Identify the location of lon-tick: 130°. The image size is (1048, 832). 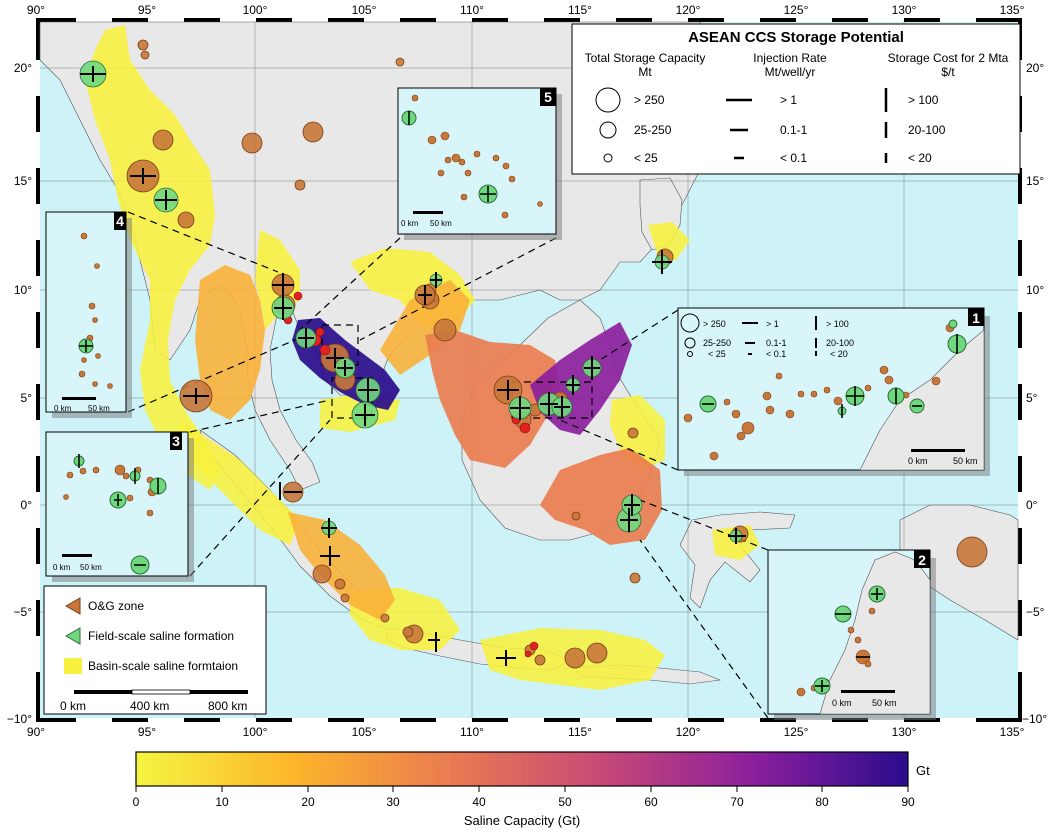
(904, 732).